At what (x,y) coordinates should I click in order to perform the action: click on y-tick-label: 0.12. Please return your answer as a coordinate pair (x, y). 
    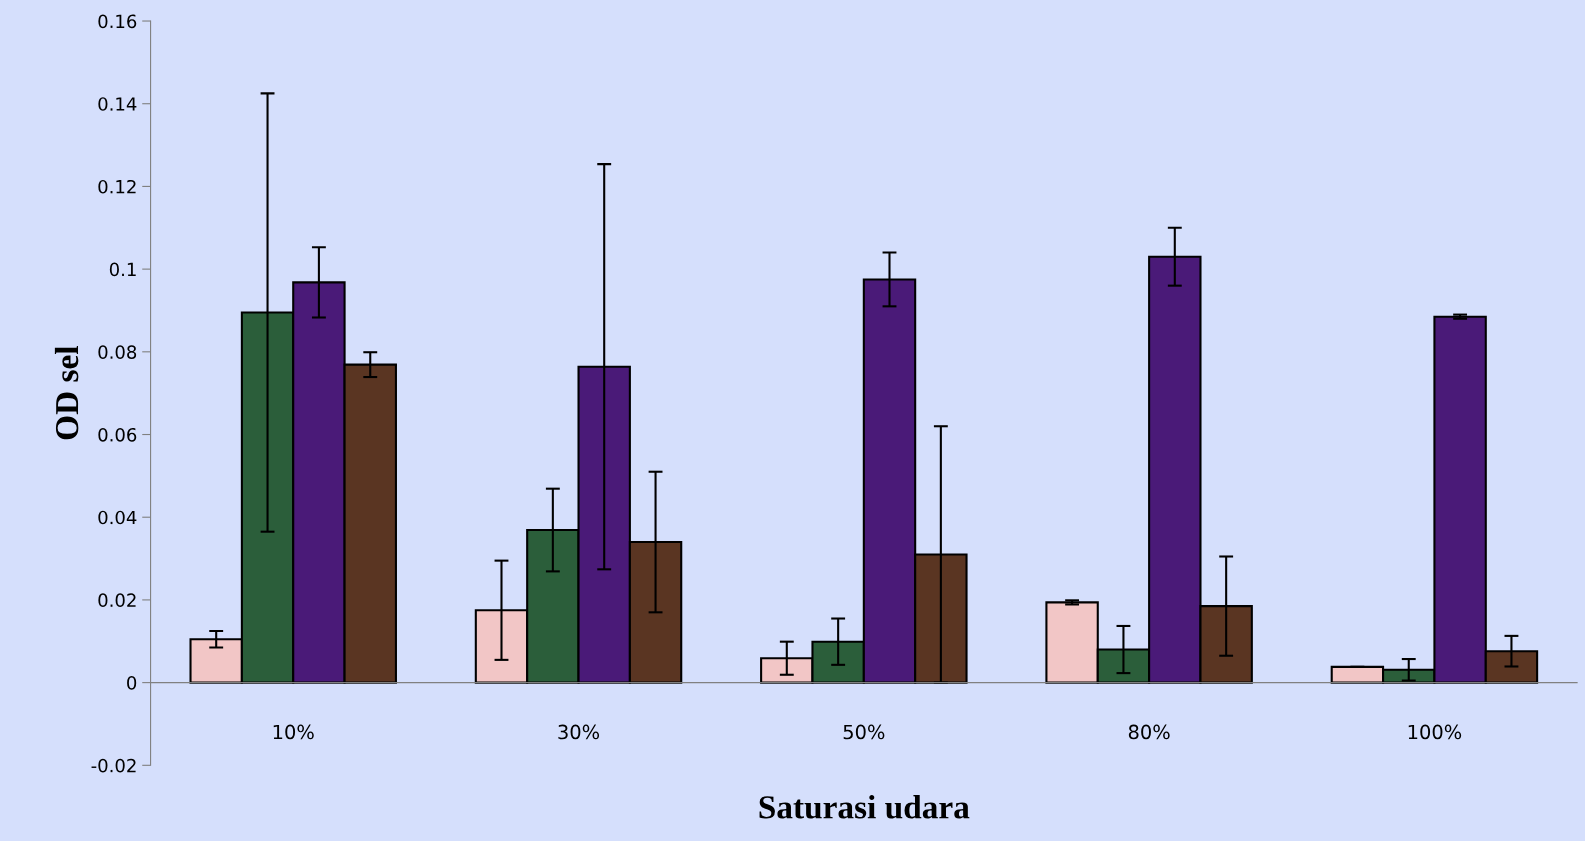
    Looking at the image, I should click on (117, 186).